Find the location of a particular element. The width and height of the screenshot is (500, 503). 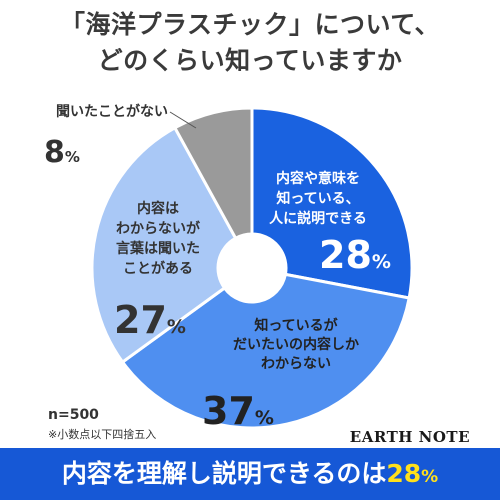

banner-text: 内容を理解し説明できるのは is located at coordinates (224, 473).